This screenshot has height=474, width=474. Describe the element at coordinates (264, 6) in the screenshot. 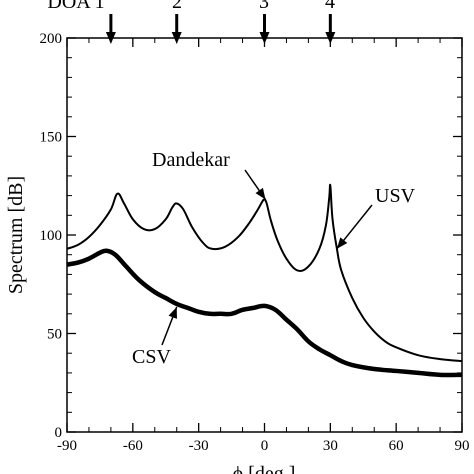

I see `doa-label: 3` at that location.